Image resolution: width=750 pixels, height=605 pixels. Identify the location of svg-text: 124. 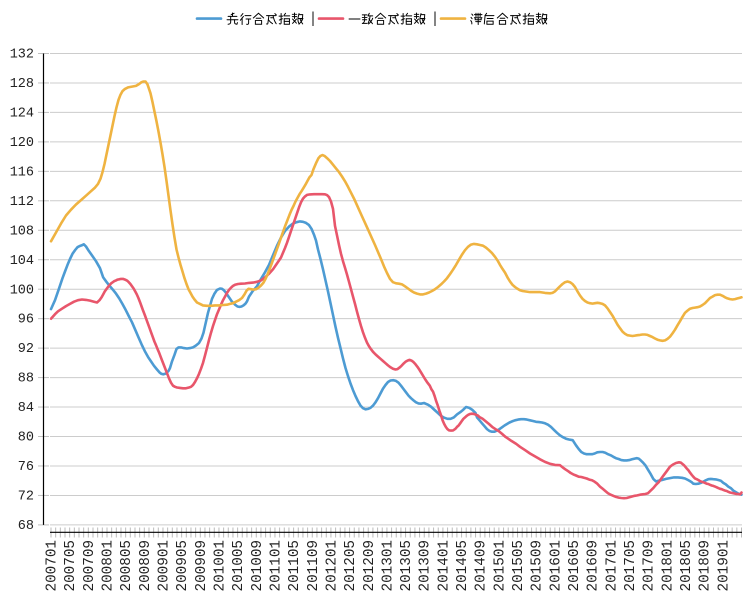
(22, 113).